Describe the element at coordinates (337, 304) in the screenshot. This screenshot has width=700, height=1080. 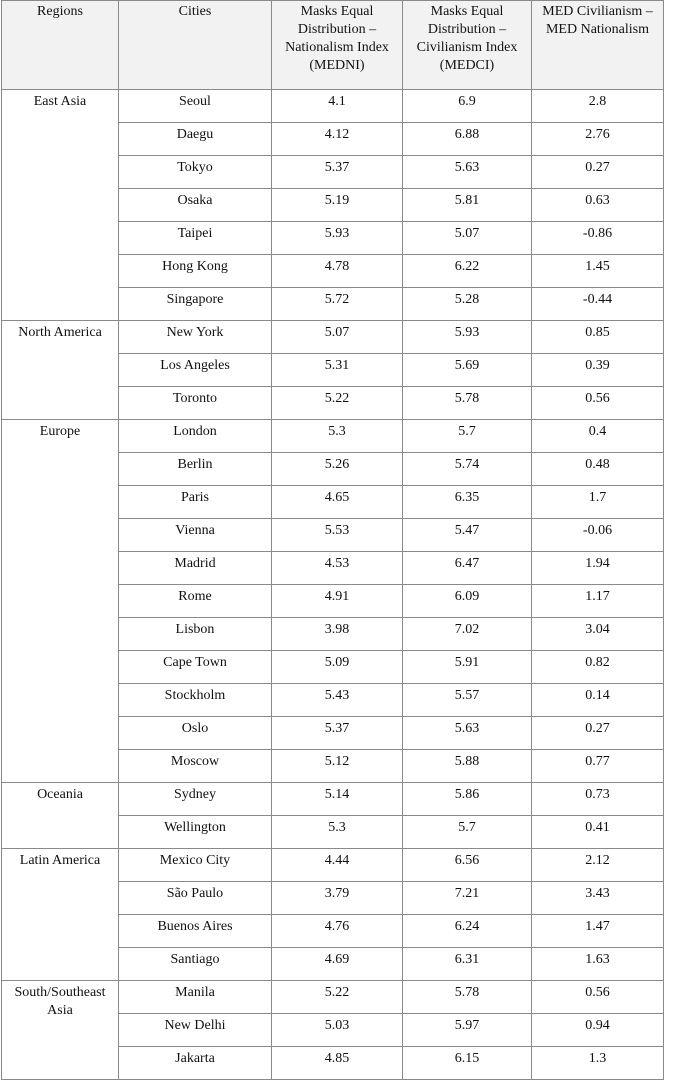
I see `medni-value: 5.72` at that location.